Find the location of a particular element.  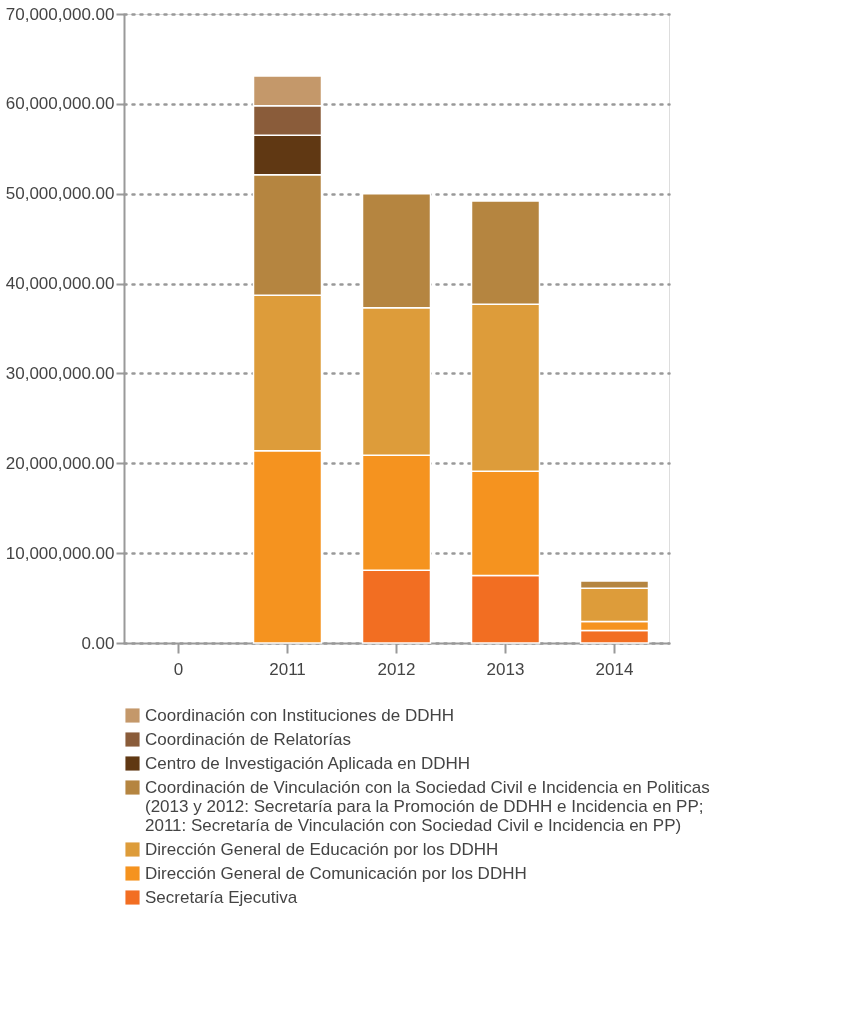

x-tick-label: 2014 is located at coordinates (614, 669).